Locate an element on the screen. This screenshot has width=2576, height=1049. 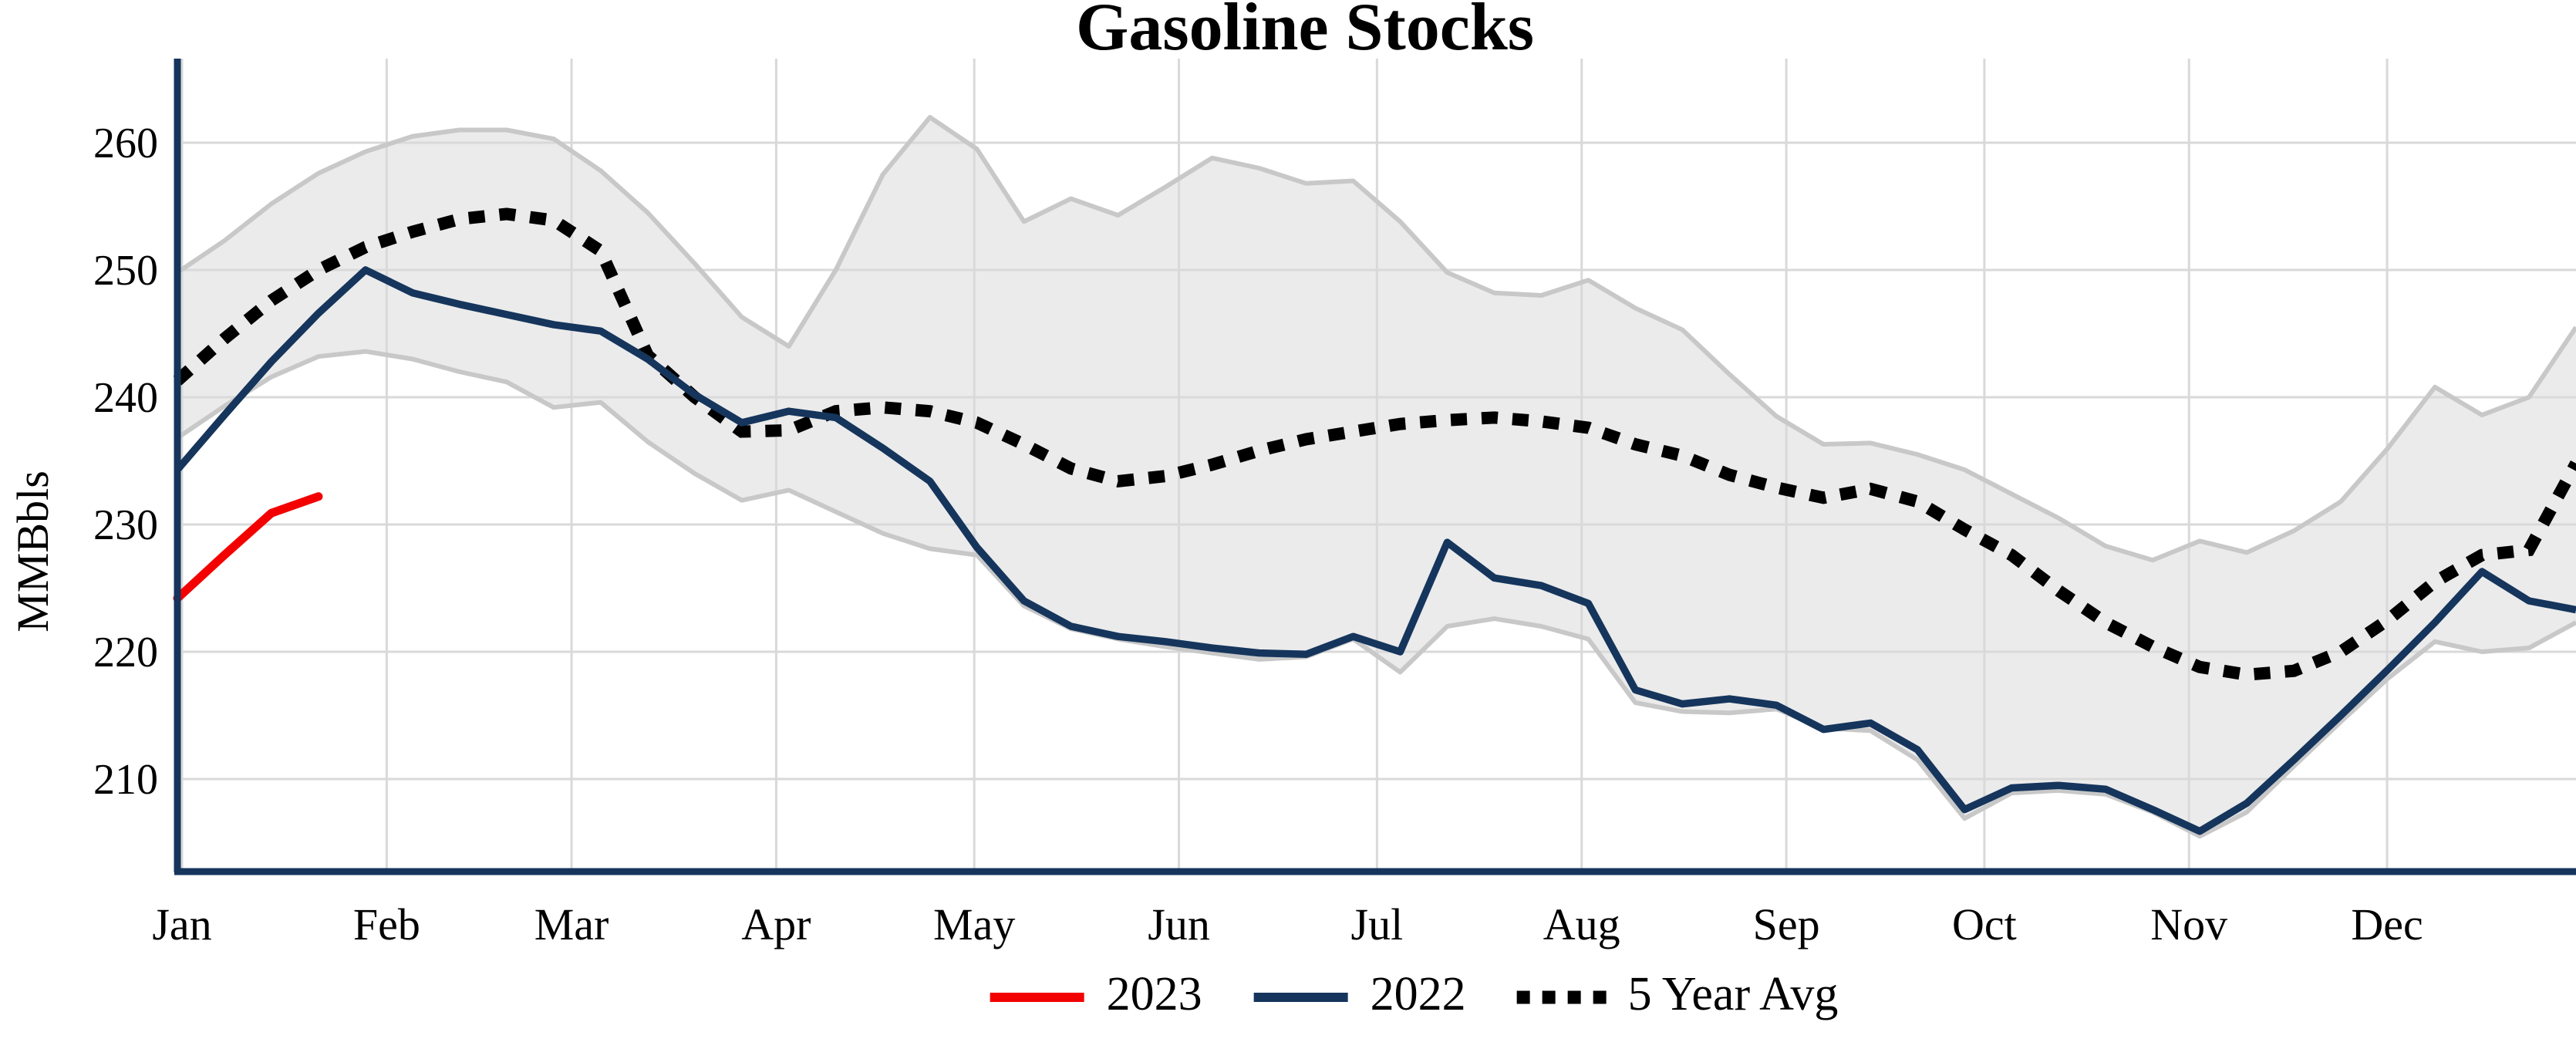
x-month-label: Mar is located at coordinates (571, 924).